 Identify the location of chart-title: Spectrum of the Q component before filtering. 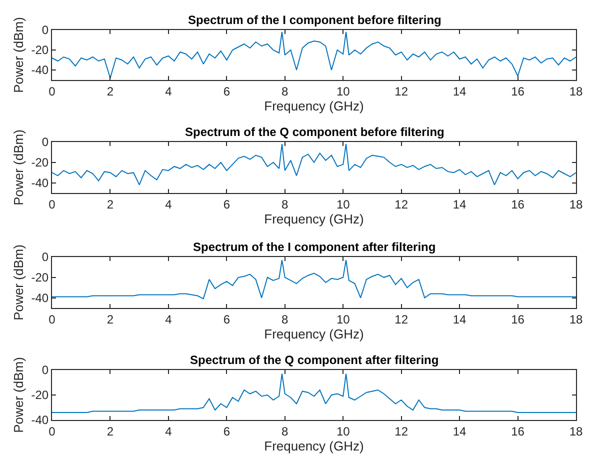
(314, 132).